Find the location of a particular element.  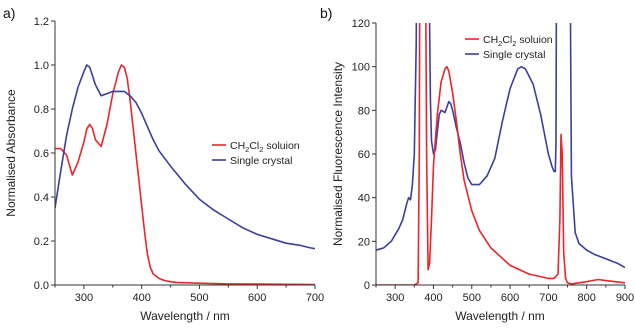

panel-a-x-ticks: 300 400 500 600 700 is located at coordinates (189, 294).